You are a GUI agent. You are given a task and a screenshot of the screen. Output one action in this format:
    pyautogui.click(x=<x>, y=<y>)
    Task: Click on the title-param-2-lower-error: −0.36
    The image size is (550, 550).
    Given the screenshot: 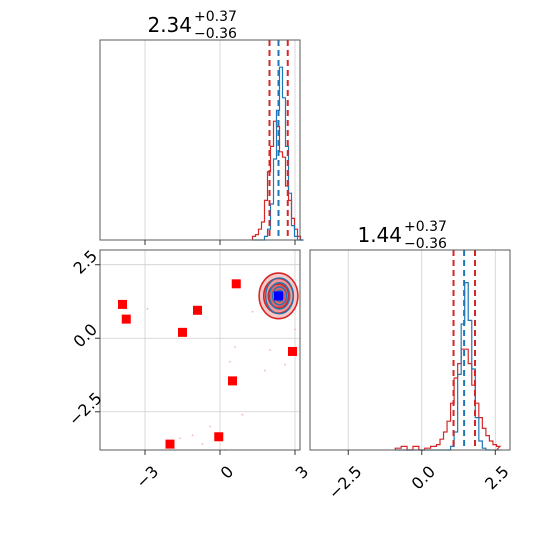 What is the action you would take?
    pyautogui.click(x=425, y=244)
    